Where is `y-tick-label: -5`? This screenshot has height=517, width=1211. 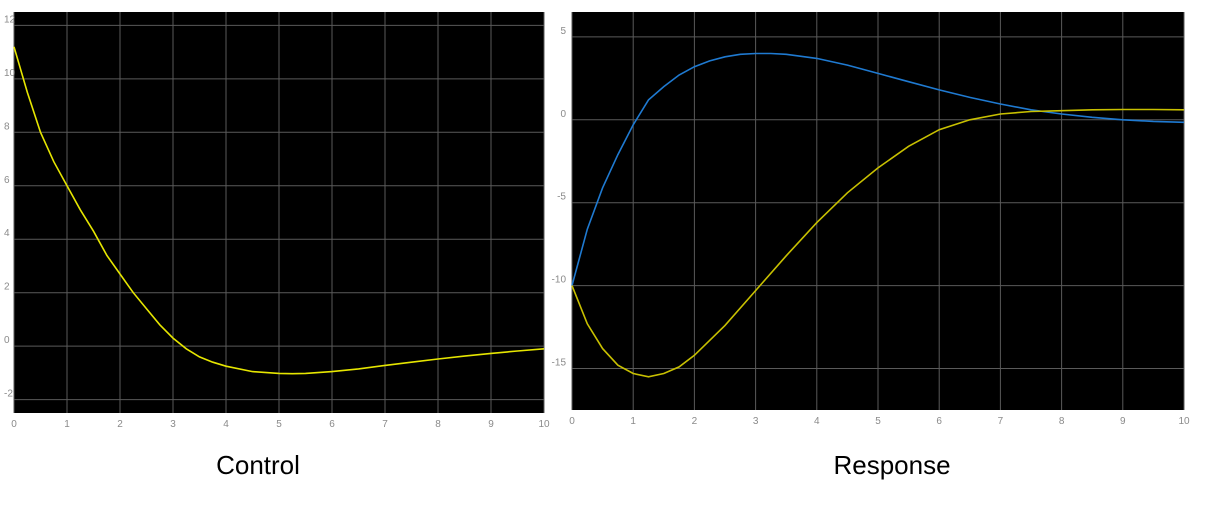 y-tick-label: -5 is located at coordinates (561, 197).